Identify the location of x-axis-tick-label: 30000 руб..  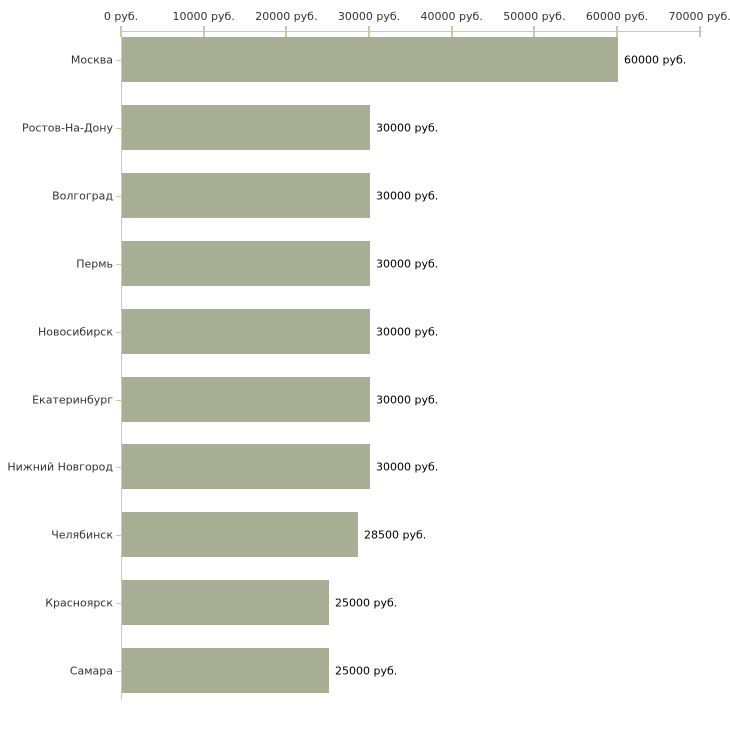
(369, 16).